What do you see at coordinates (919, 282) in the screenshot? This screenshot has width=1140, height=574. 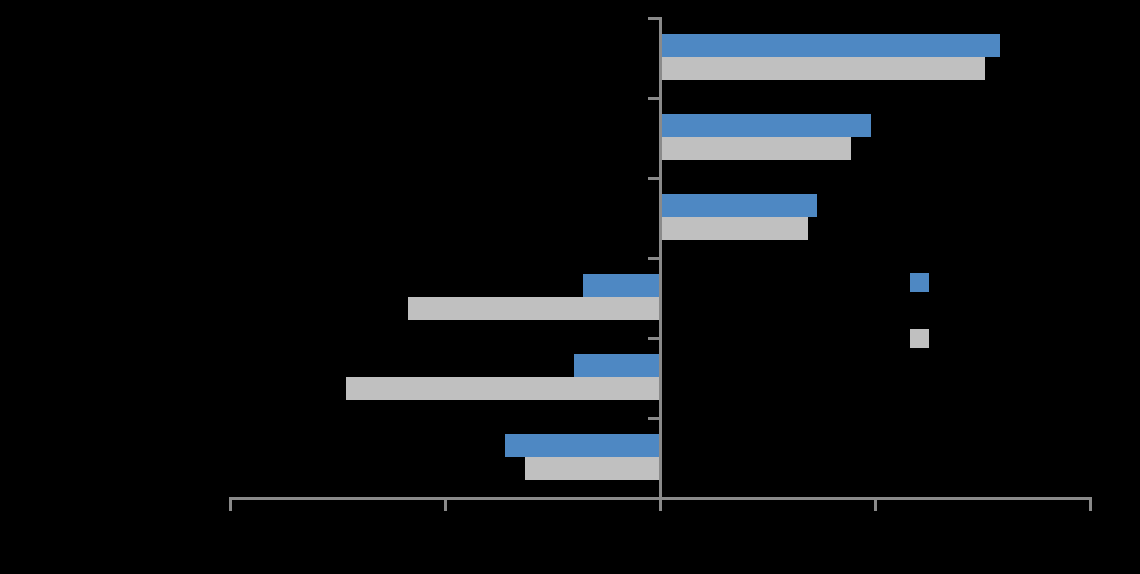 I see `legend-swatch-blue-series` at bounding box center [919, 282].